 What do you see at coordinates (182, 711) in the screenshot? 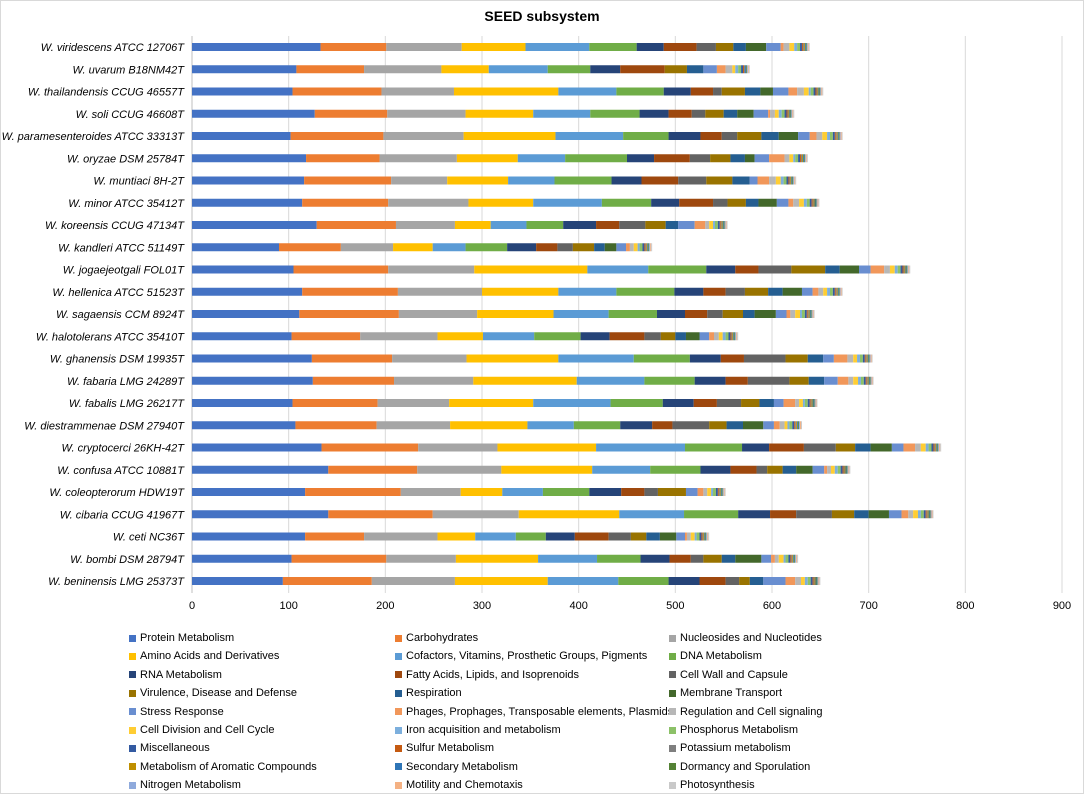
I see `legend-label: Stress Response` at bounding box center [182, 711].